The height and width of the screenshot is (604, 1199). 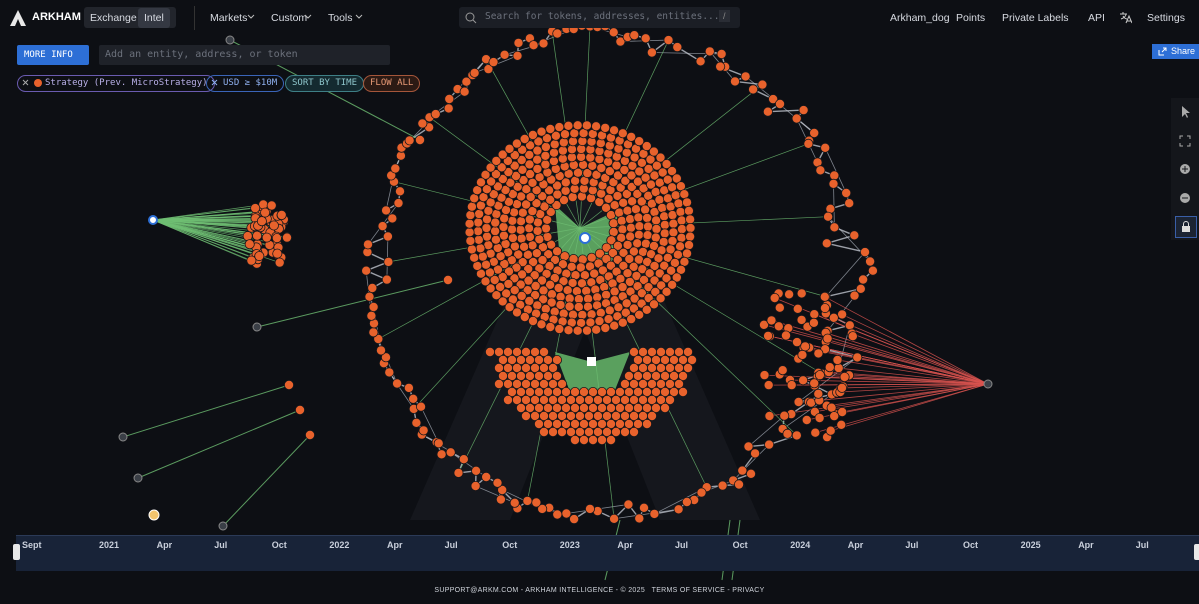 What do you see at coordinates (229, 18) in the screenshot?
I see `menu-markets: Markets` at bounding box center [229, 18].